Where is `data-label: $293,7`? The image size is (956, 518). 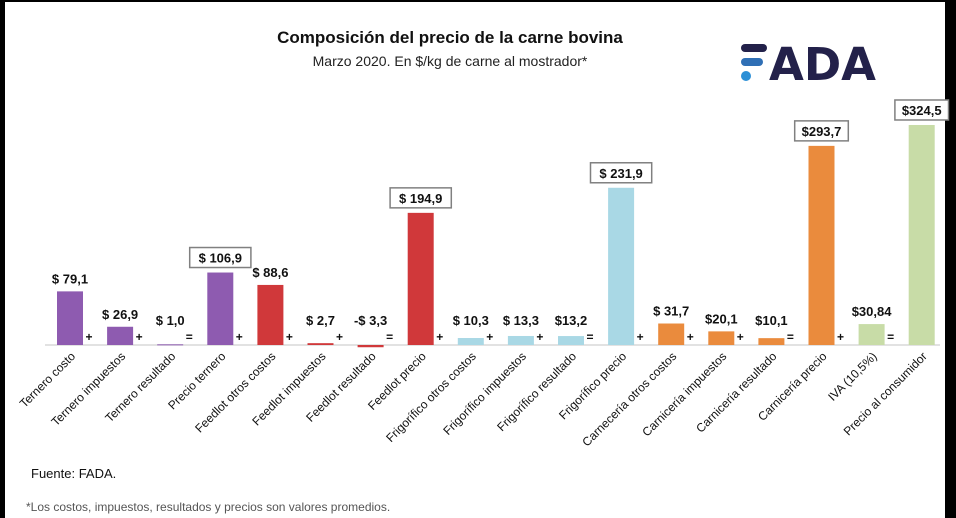
data-label: $293,7 is located at coordinates (822, 131).